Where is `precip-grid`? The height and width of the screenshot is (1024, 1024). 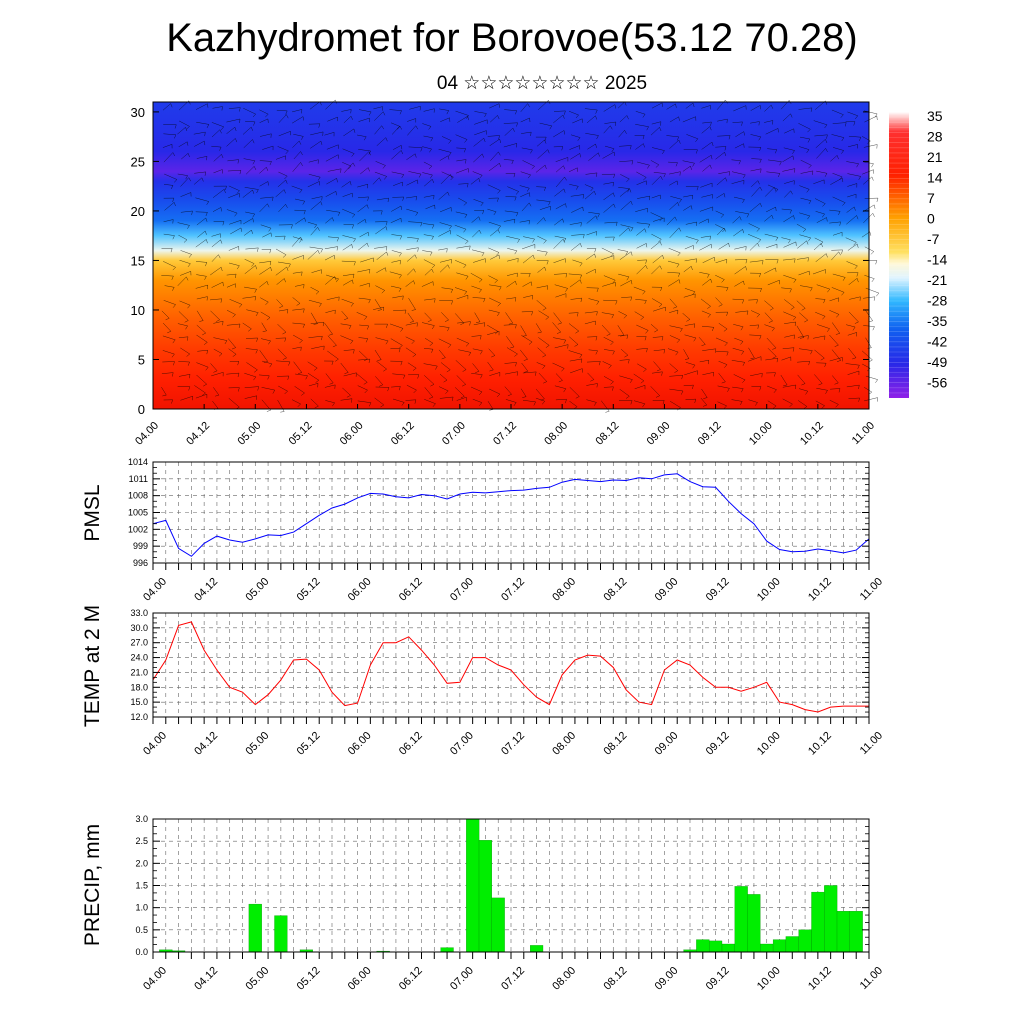
precip-grid is located at coordinates (511, 885).